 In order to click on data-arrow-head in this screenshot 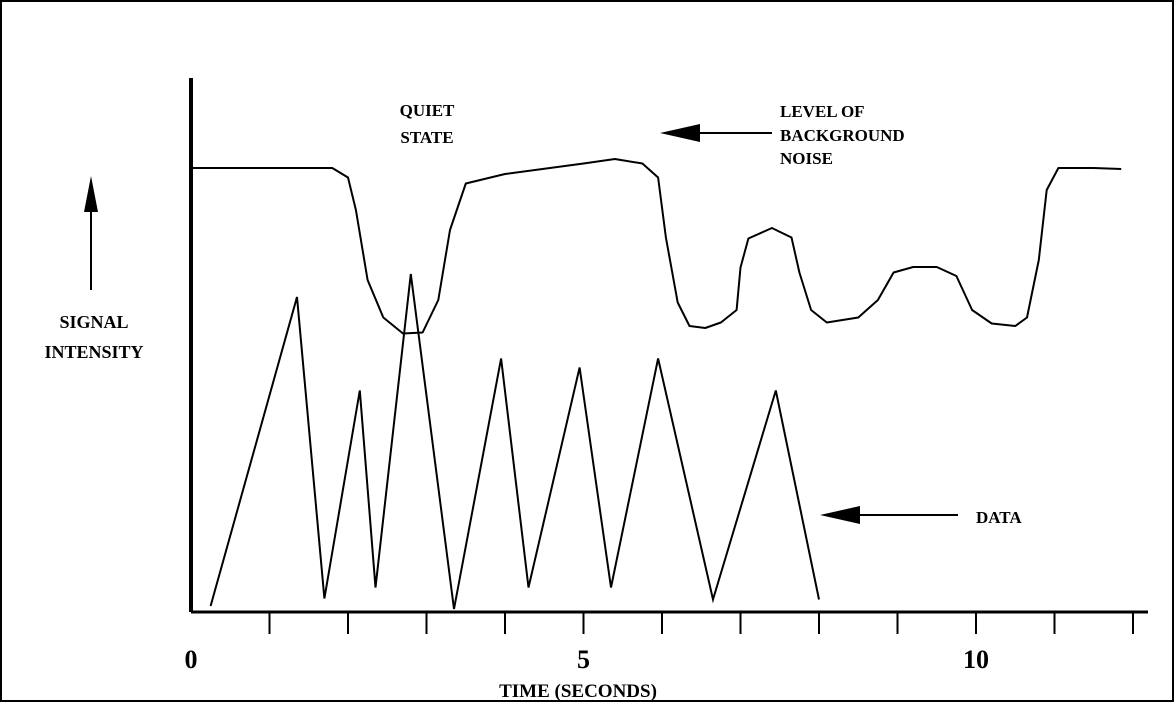, I will do `click(840, 515)`.